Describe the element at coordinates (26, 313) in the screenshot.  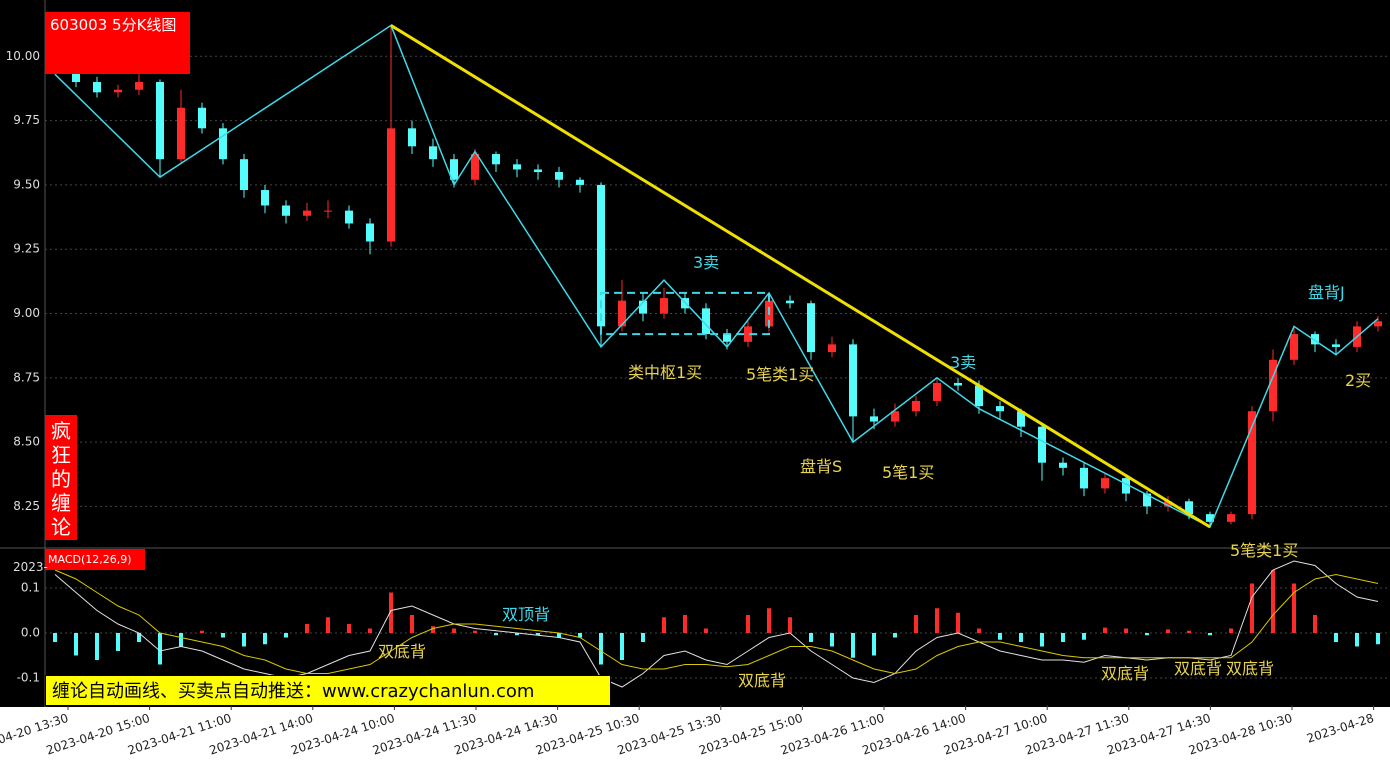
I see `y-tick-label: 9.00` at that location.